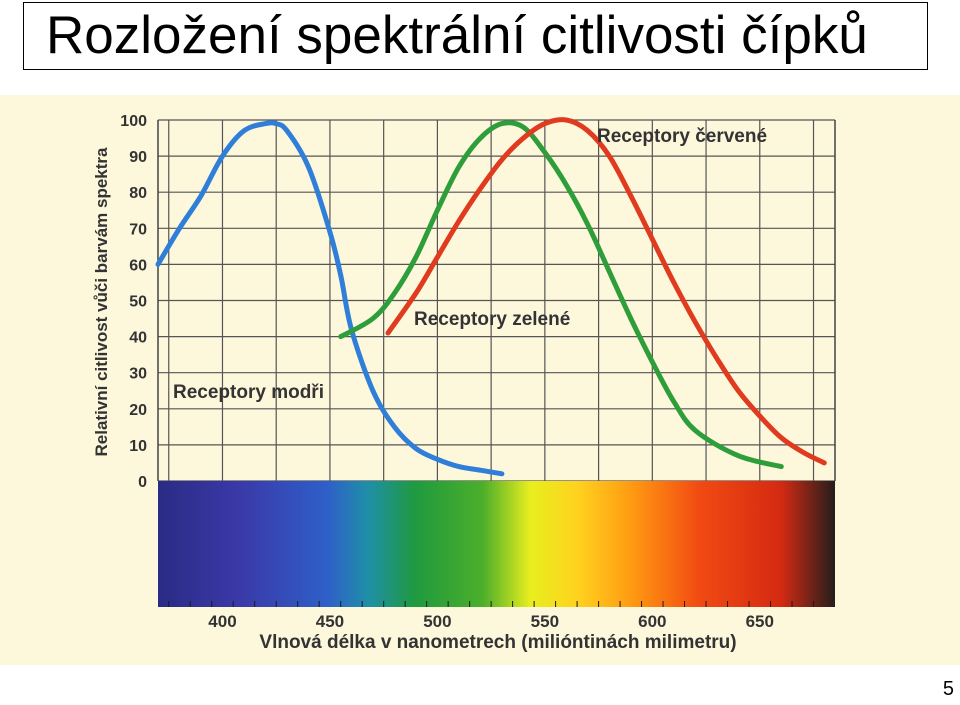 The width and height of the screenshot is (960, 705). Describe the element at coordinates (138, 410) in the screenshot. I see `y-tick-label: 20` at that location.